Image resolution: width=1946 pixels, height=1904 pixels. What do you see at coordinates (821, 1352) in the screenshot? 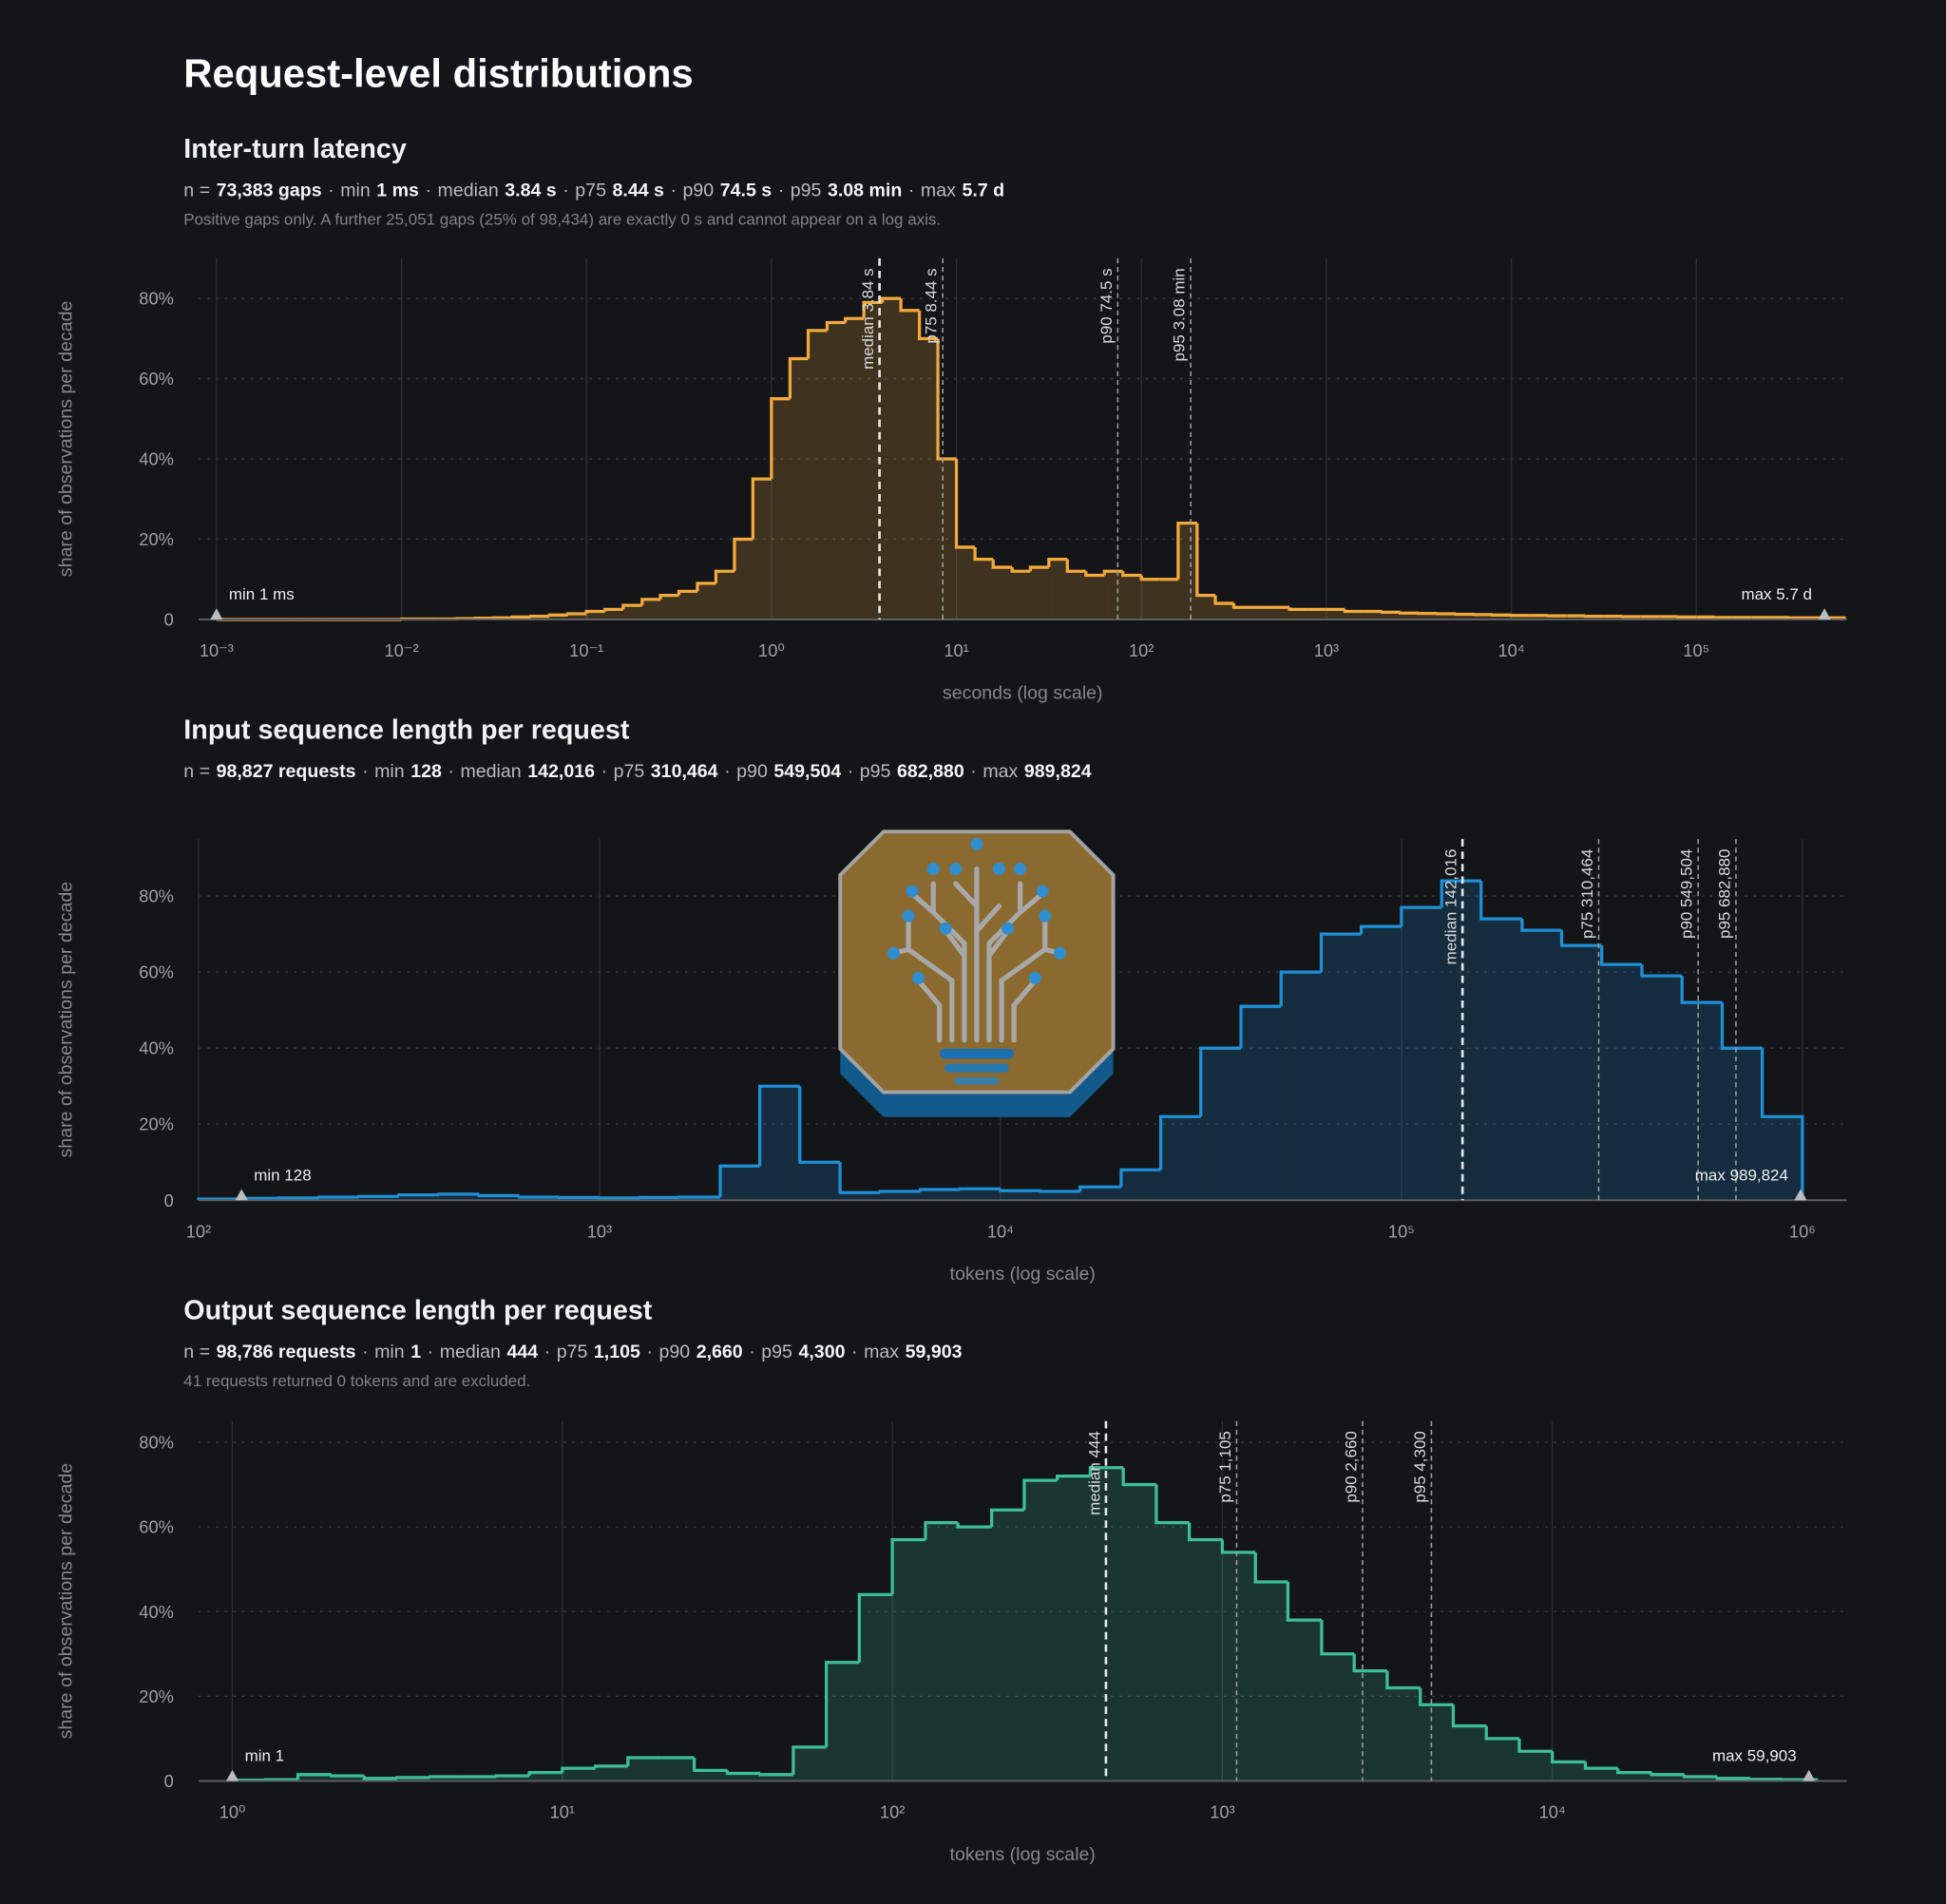
I see `stat-value: 4,300` at bounding box center [821, 1352].